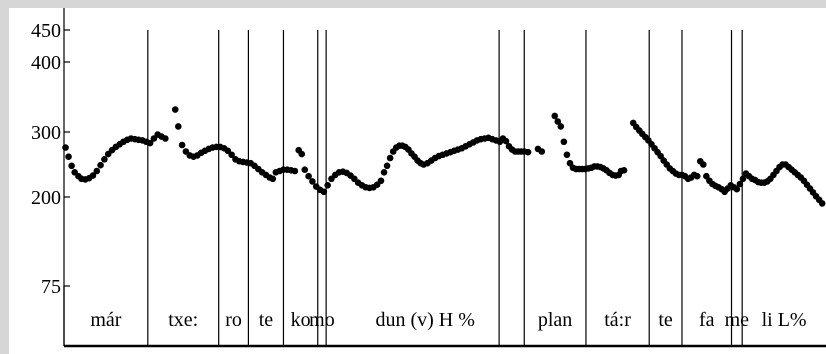 The height and width of the screenshot is (354, 826). What do you see at coordinates (46, 31) in the screenshot?
I see `y-tick-label: 450` at bounding box center [46, 31].